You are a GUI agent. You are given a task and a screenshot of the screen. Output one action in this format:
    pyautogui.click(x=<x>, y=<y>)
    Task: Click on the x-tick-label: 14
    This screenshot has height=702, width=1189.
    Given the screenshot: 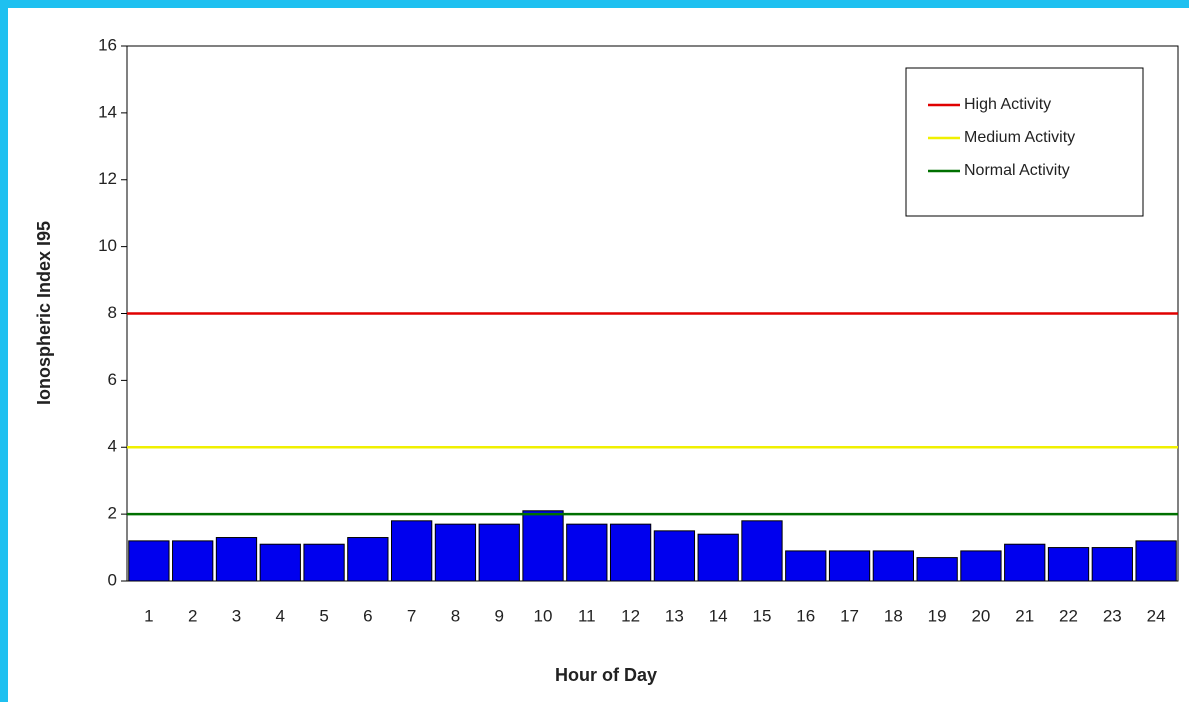 What is the action you would take?
    pyautogui.click(x=718, y=615)
    